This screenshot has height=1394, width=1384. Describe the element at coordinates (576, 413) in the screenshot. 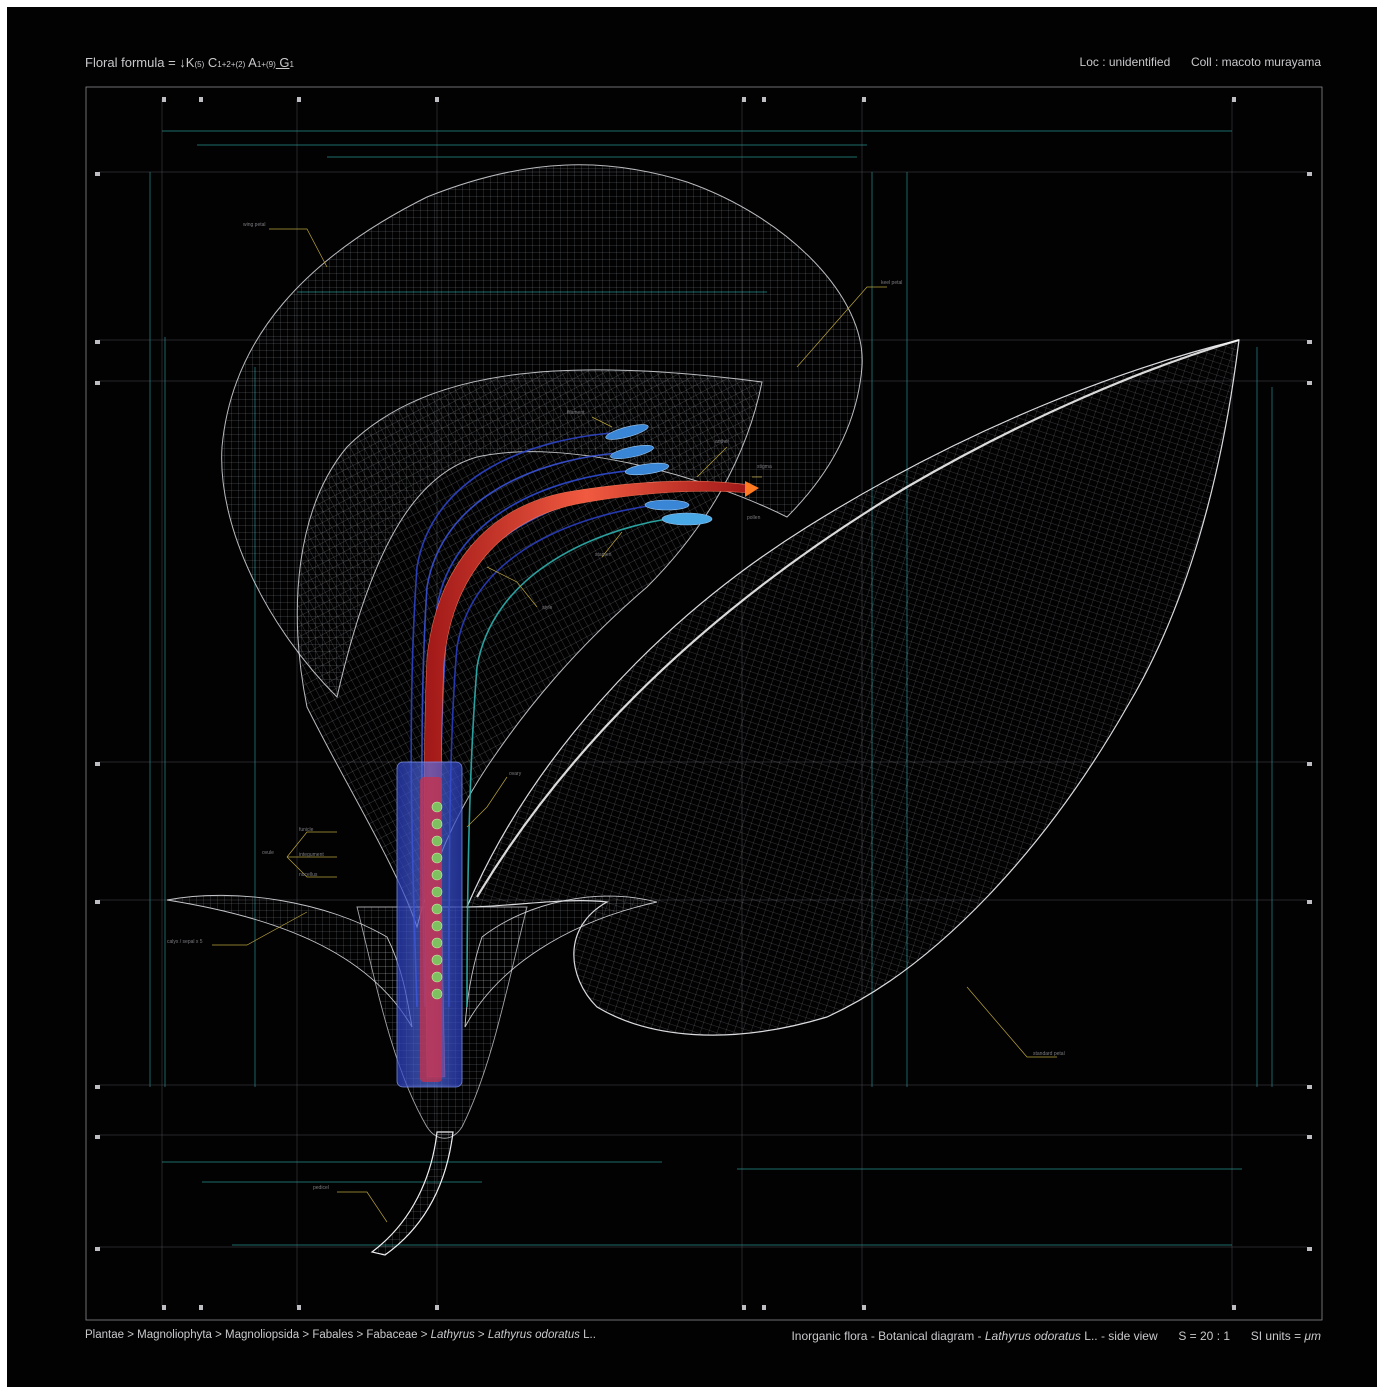

I see `label-filament: filament` at that location.